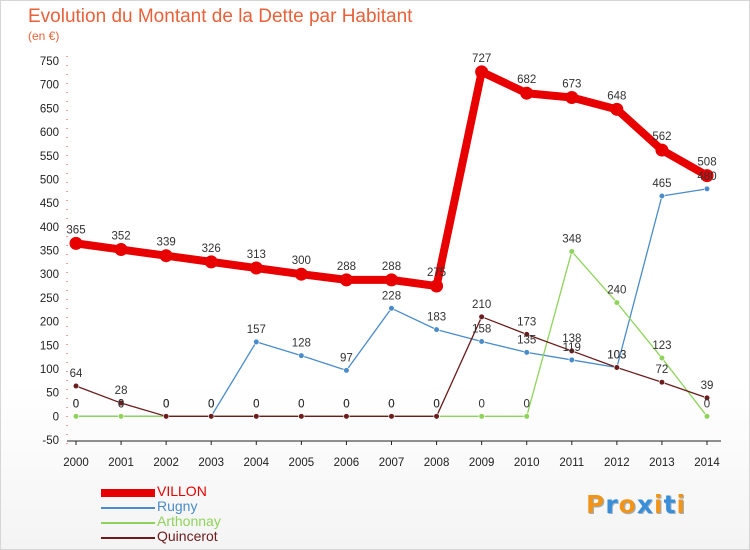 The height and width of the screenshot is (550, 750). I want to click on x-tick-label: 2001, so click(121, 463).